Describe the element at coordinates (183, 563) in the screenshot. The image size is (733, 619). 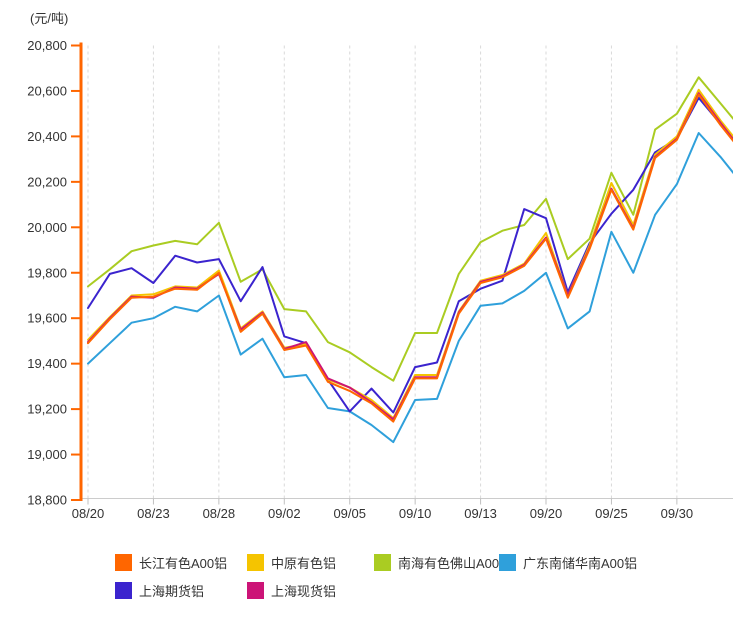
I see `legend-item-label: 长江有色A00铝` at that location.